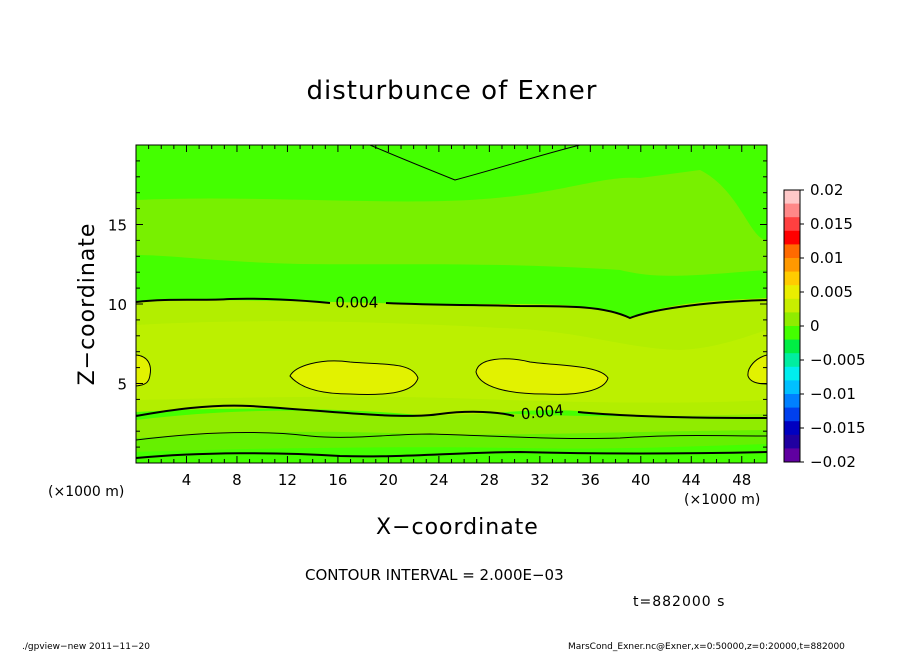 The image size is (904, 654). What do you see at coordinates (741, 480) in the screenshot?
I see `x-tick-label: 48` at bounding box center [741, 480].